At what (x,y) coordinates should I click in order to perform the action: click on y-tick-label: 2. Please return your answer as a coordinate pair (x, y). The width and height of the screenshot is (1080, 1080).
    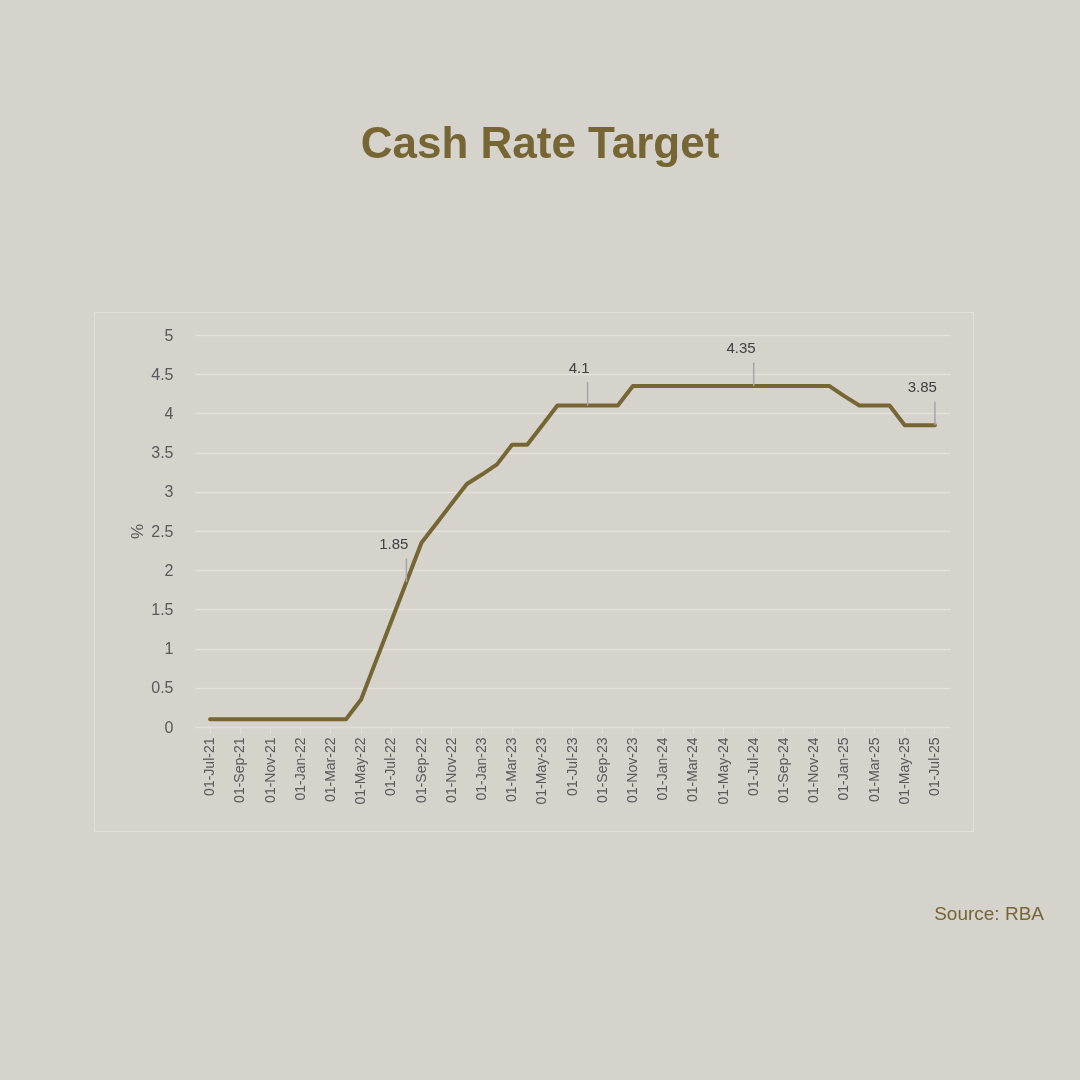
    Looking at the image, I should click on (169, 570).